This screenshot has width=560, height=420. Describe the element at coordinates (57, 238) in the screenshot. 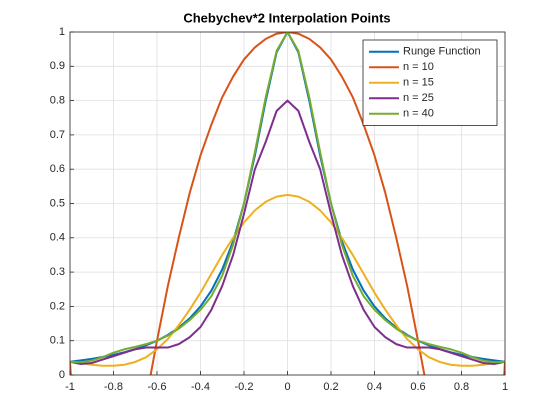

I see `y-tick-label: 0.4` at that location.